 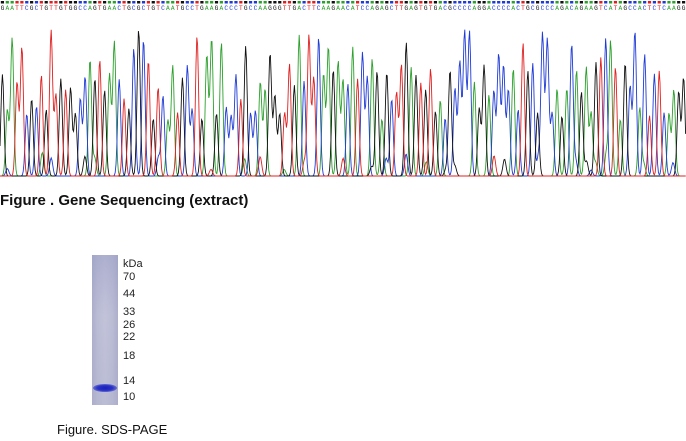 I want to click on molecular-weight-unit: kDa, so click(x=133, y=264).